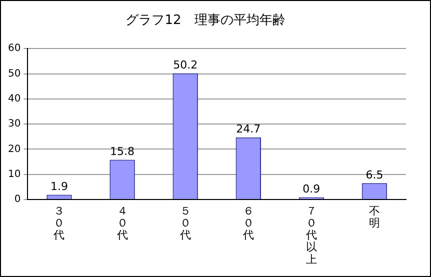 This screenshot has height=277, width=431. What do you see at coordinates (206, 20) in the screenshot?
I see `chart-title: グラフ12 理事の平均年齢` at bounding box center [206, 20].